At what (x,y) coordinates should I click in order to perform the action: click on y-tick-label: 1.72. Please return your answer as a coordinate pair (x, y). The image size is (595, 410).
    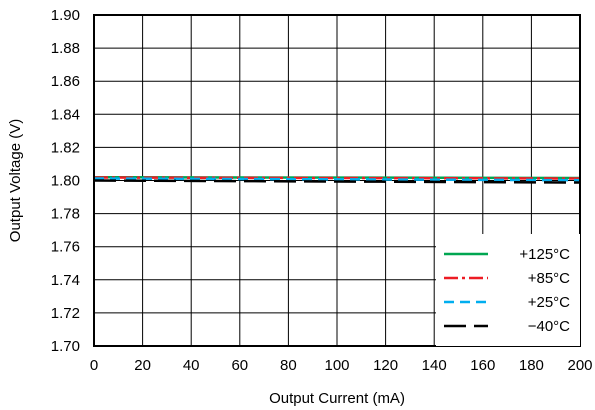
    Looking at the image, I should click on (65, 313).